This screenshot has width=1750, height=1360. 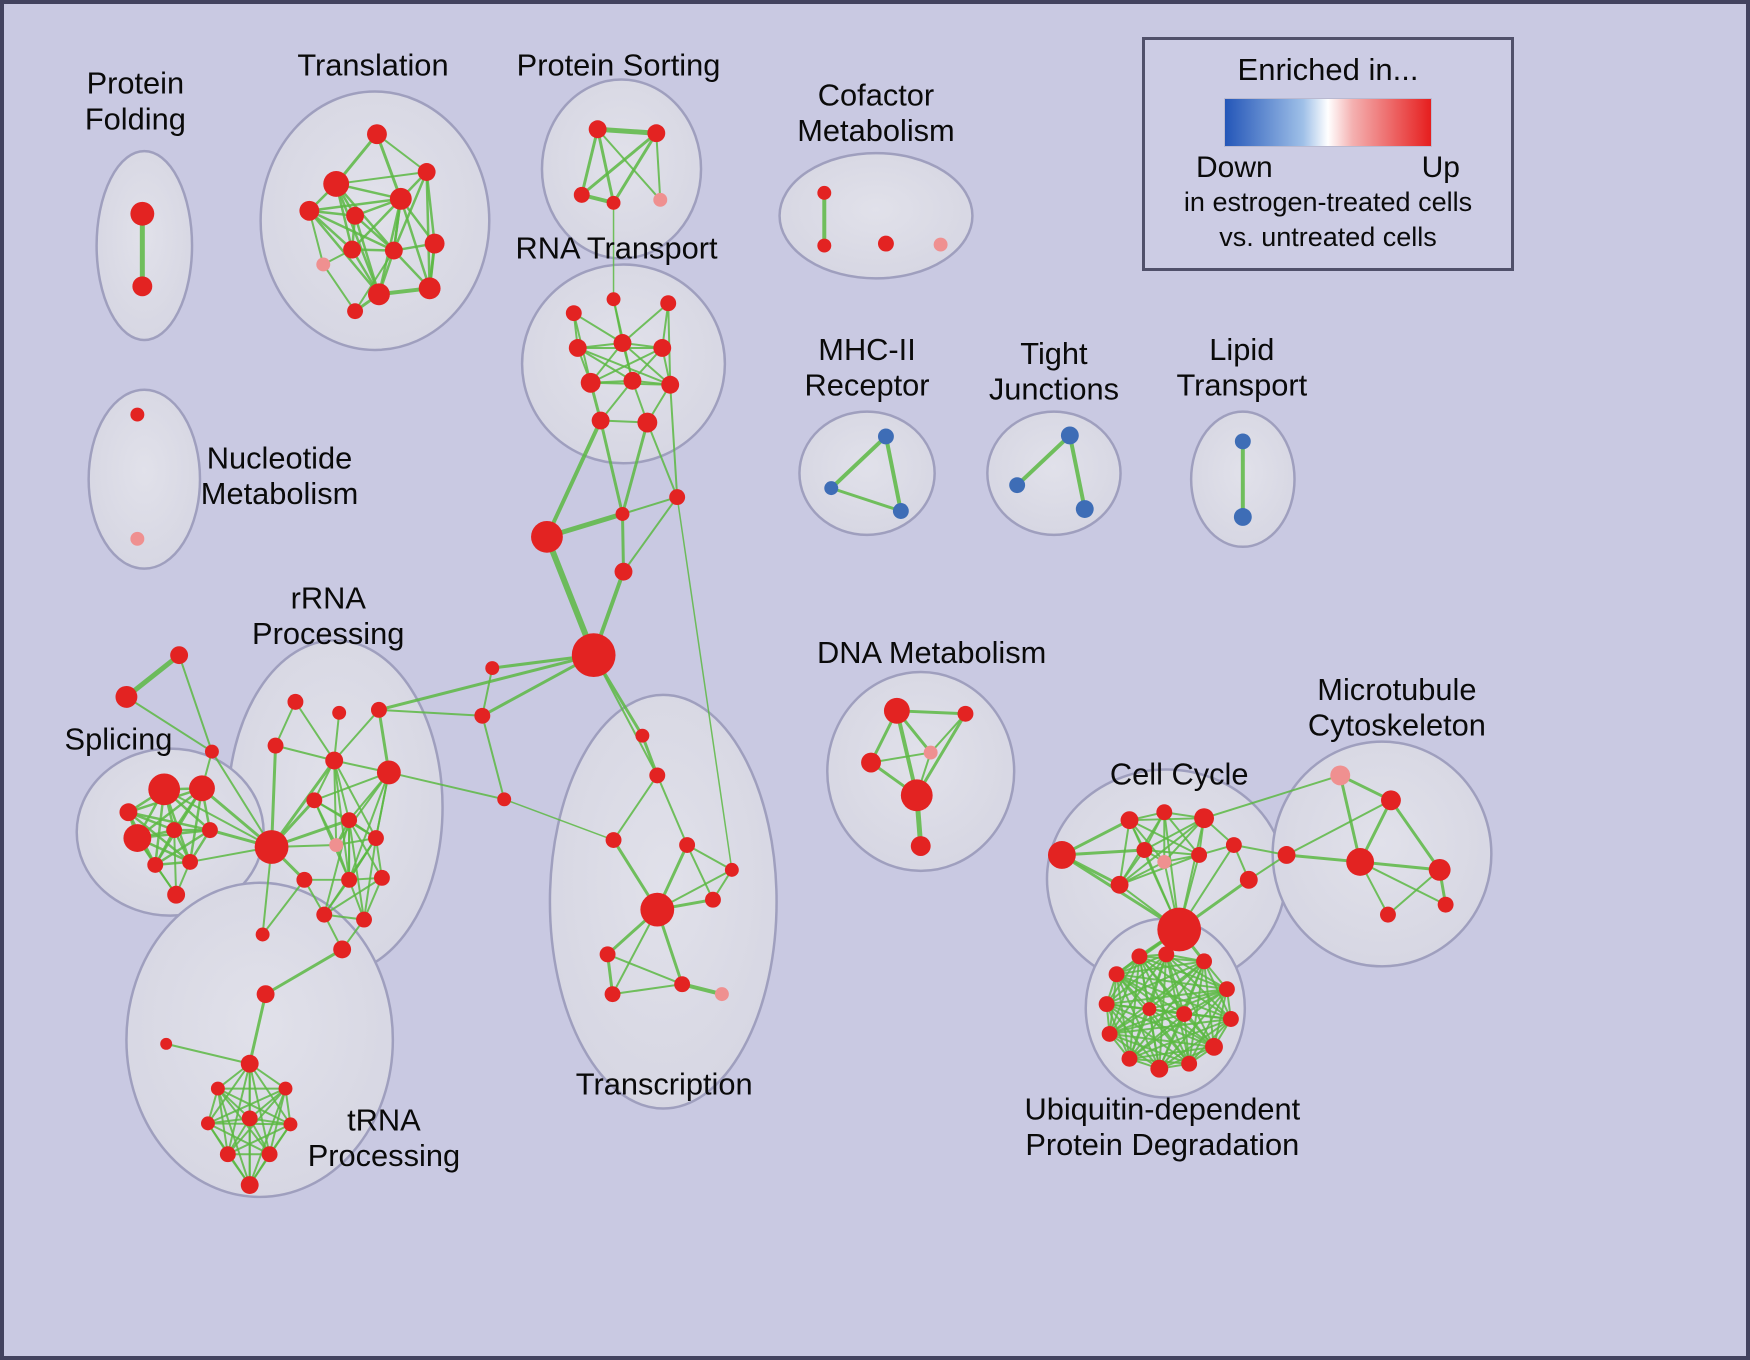 I want to click on node-cc4, so click(x=1204, y=818).